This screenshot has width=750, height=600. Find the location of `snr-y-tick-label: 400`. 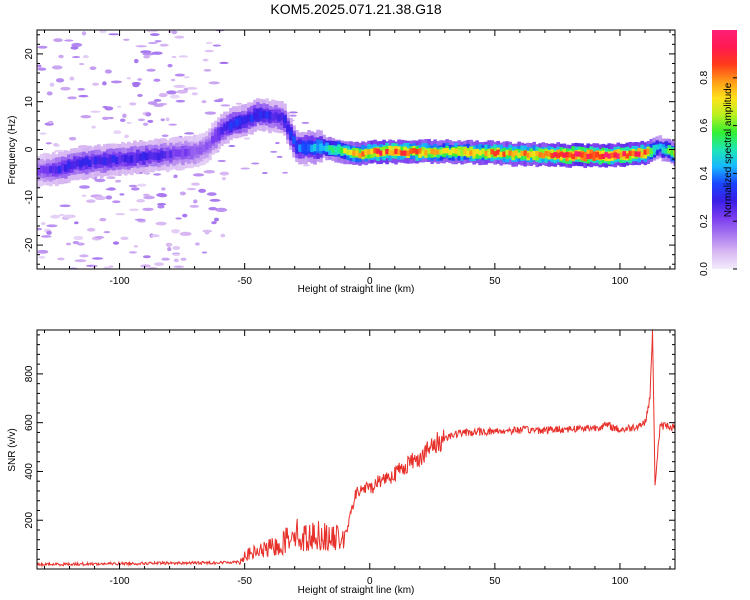

snr-y-tick-label: 400 is located at coordinates (29, 471).